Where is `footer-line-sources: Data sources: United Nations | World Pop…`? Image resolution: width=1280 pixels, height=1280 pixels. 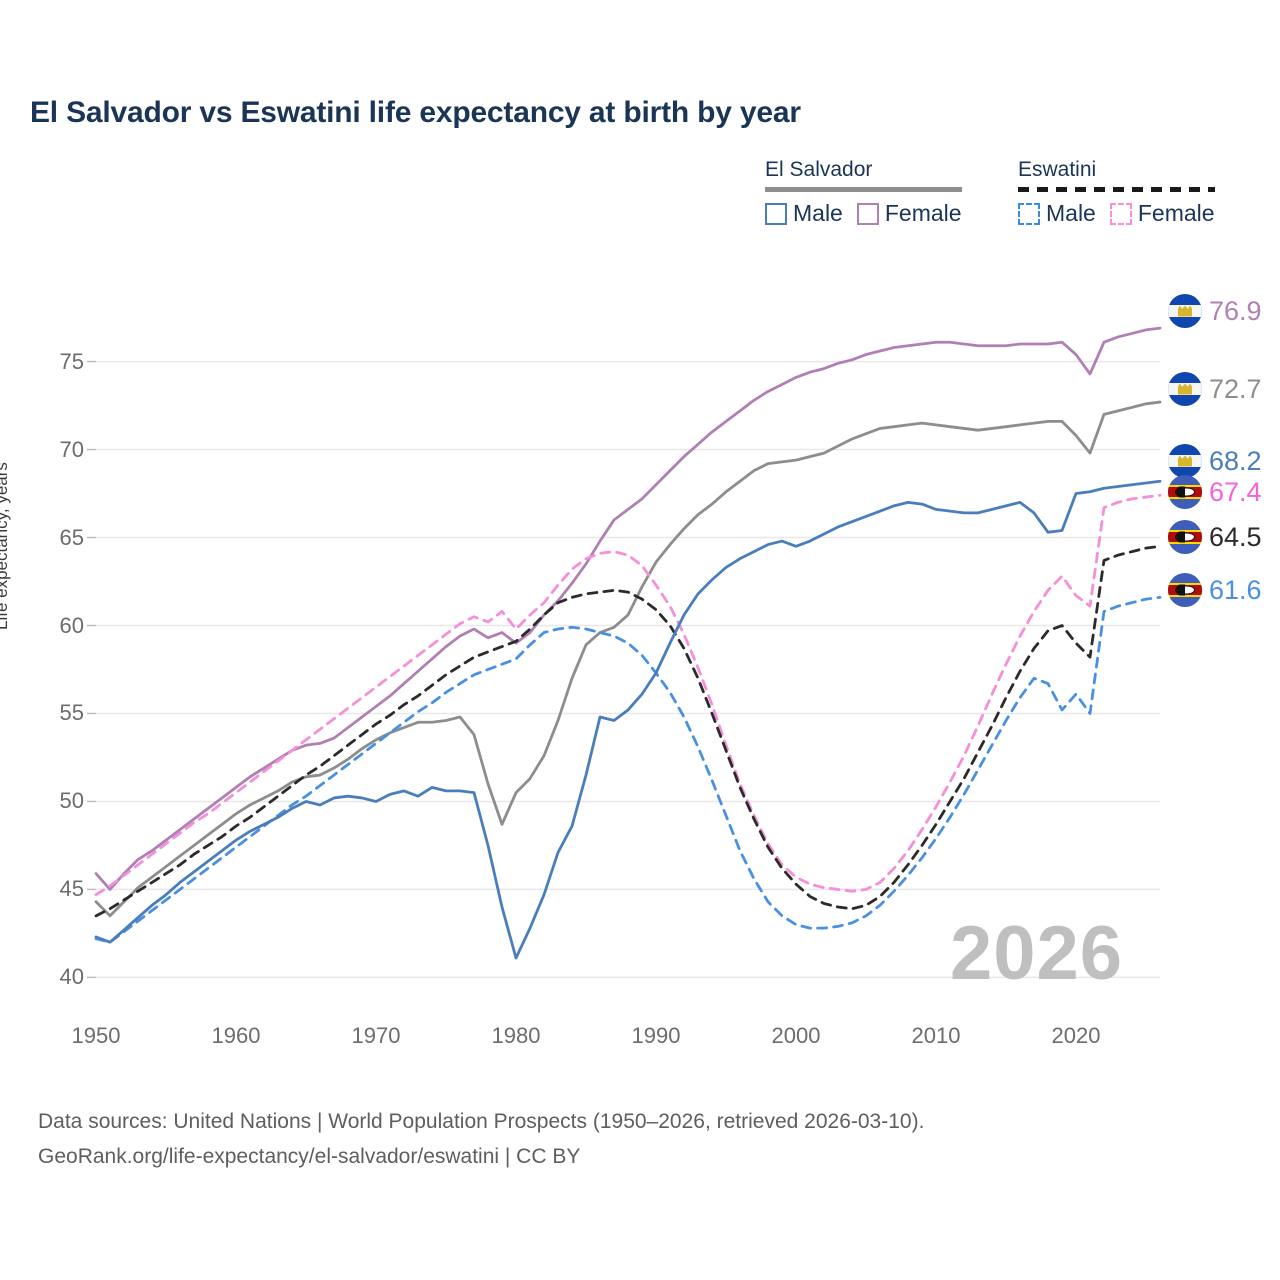
footer-line-sources: Data sources: United Nations | World Pop… is located at coordinates (481, 1121).